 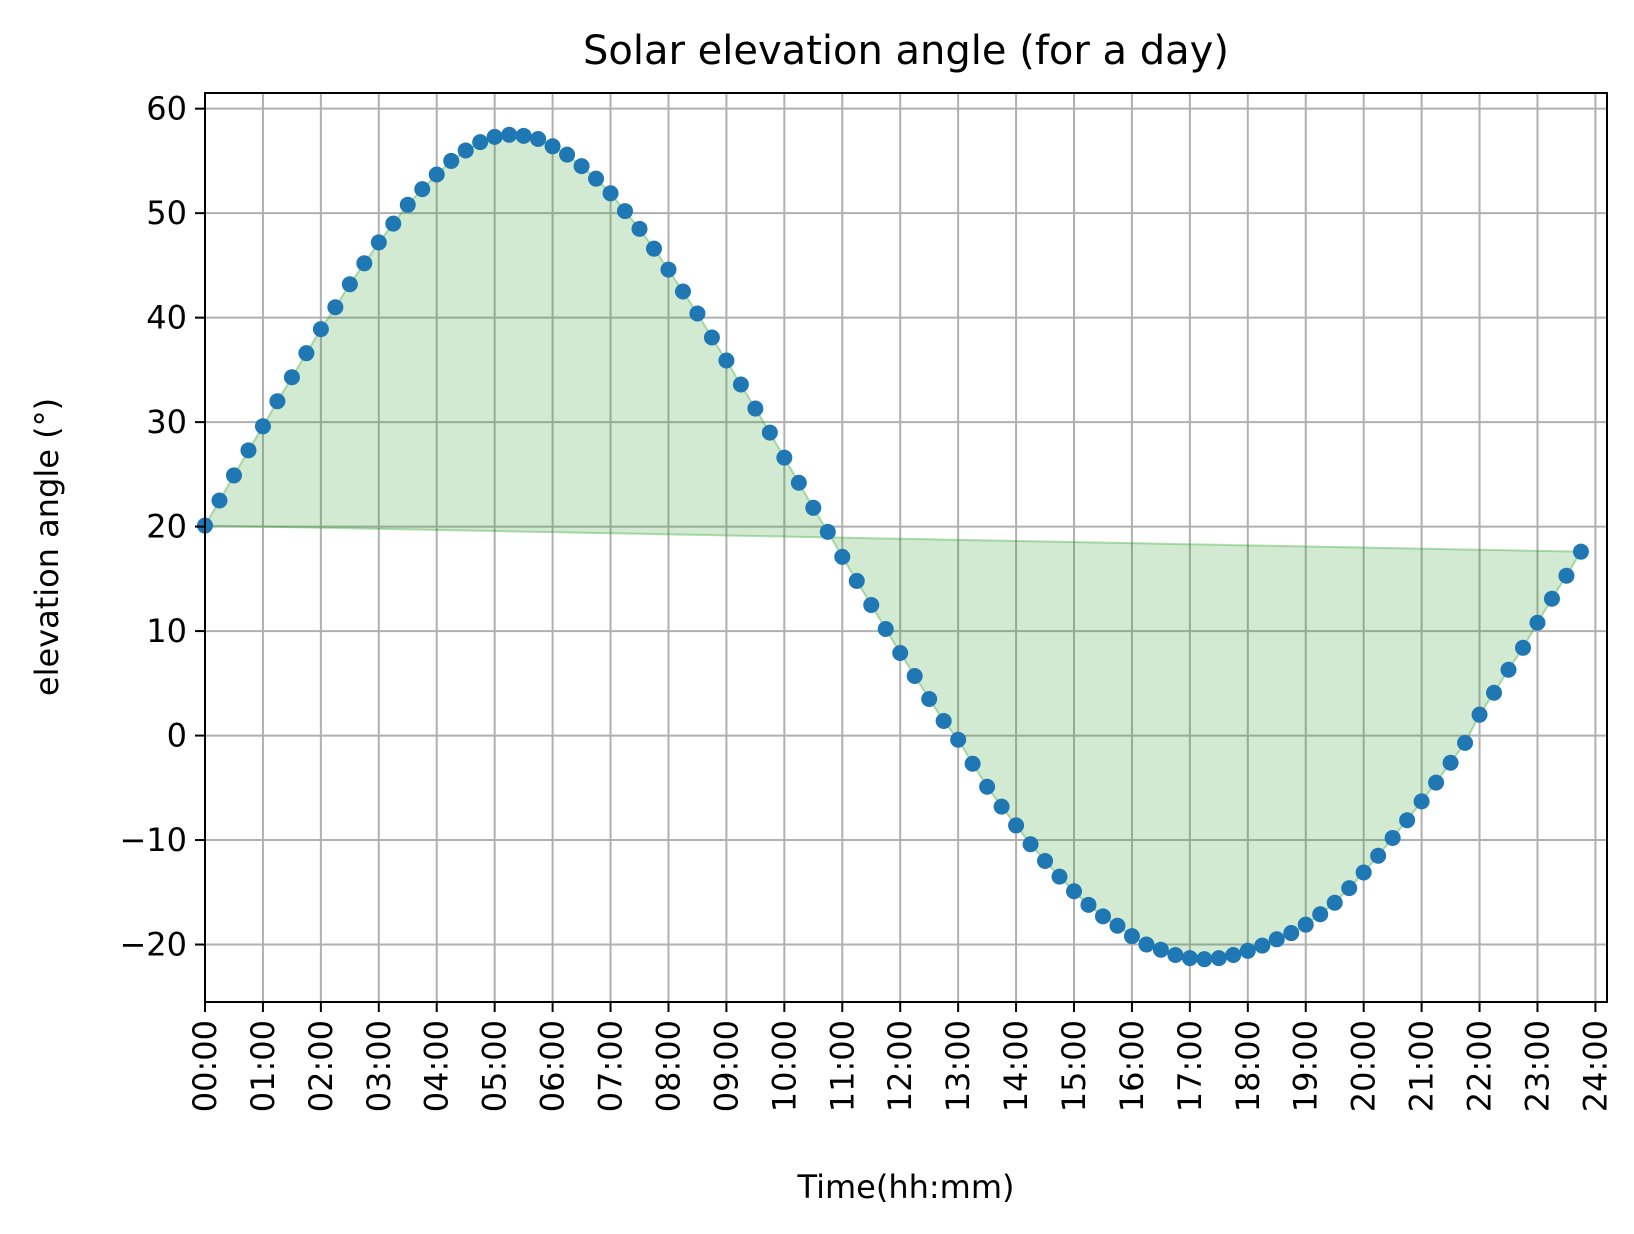 What do you see at coordinates (166, 527) in the screenshot?
I see `y-tick-label: 20` at bounding box center [166, 527].